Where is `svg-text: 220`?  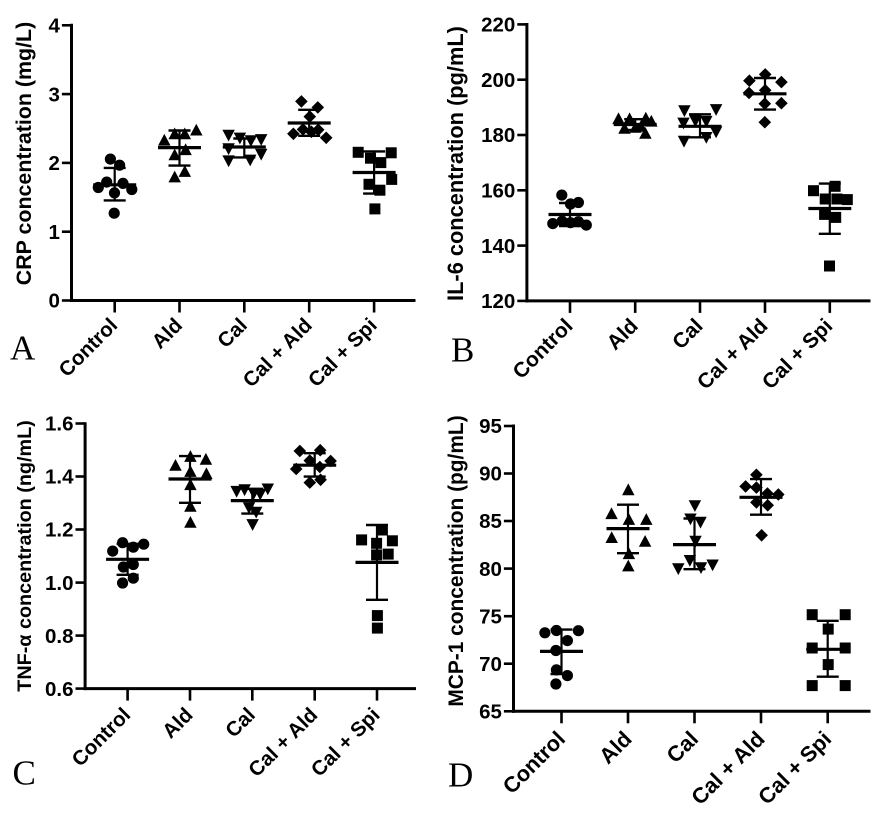
svg-text: 220 is located at coordinates (498, 25).